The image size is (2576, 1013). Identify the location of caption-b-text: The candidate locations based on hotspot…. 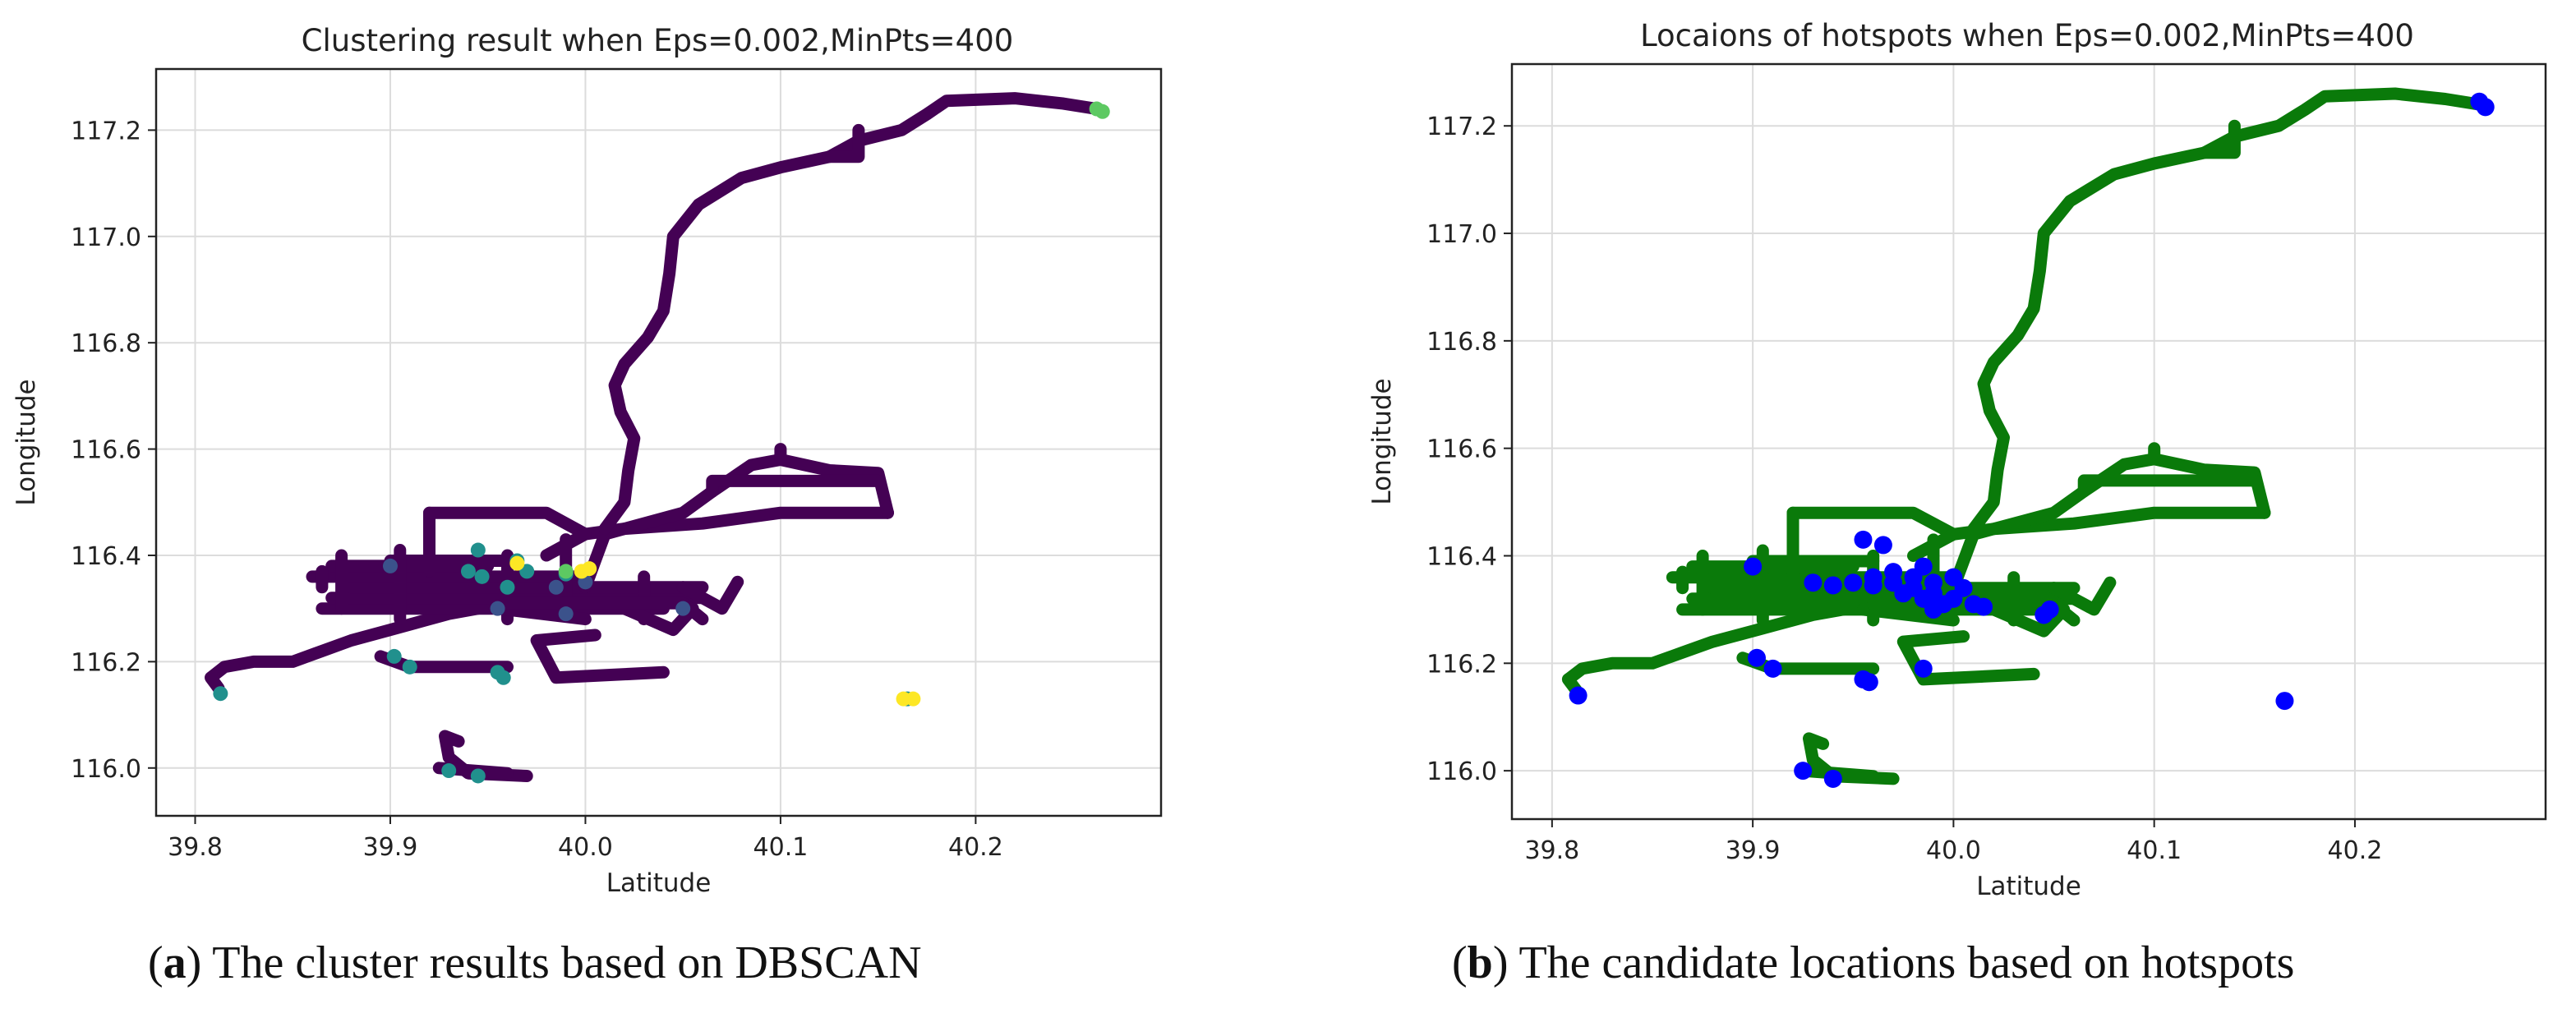
(1906, 962).